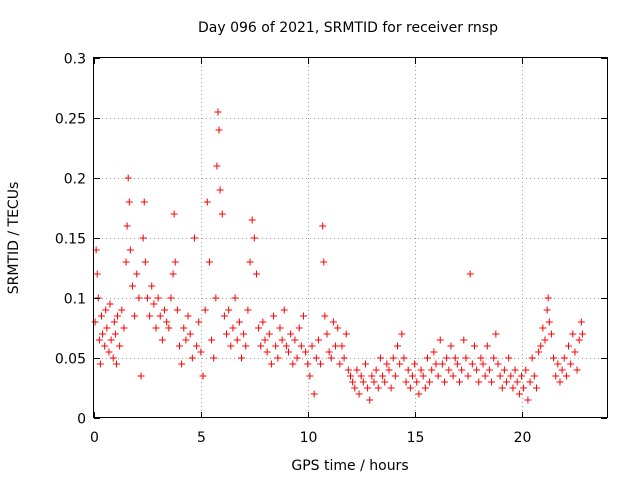 This screenshot has height=480, width=640. What do you see at coordinates (70, 120) in the screenshot?
I see `y-tick-label: 0.25` at bounding box center [70, 120].